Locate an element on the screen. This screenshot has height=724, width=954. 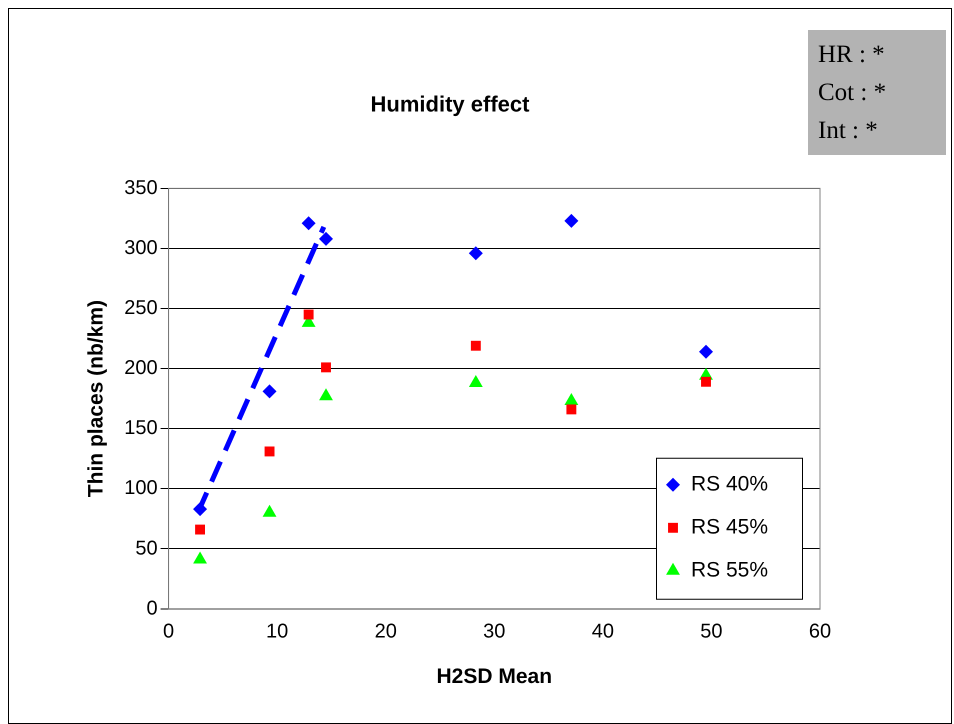
text: Int : * is located at coordinates (848, 131).